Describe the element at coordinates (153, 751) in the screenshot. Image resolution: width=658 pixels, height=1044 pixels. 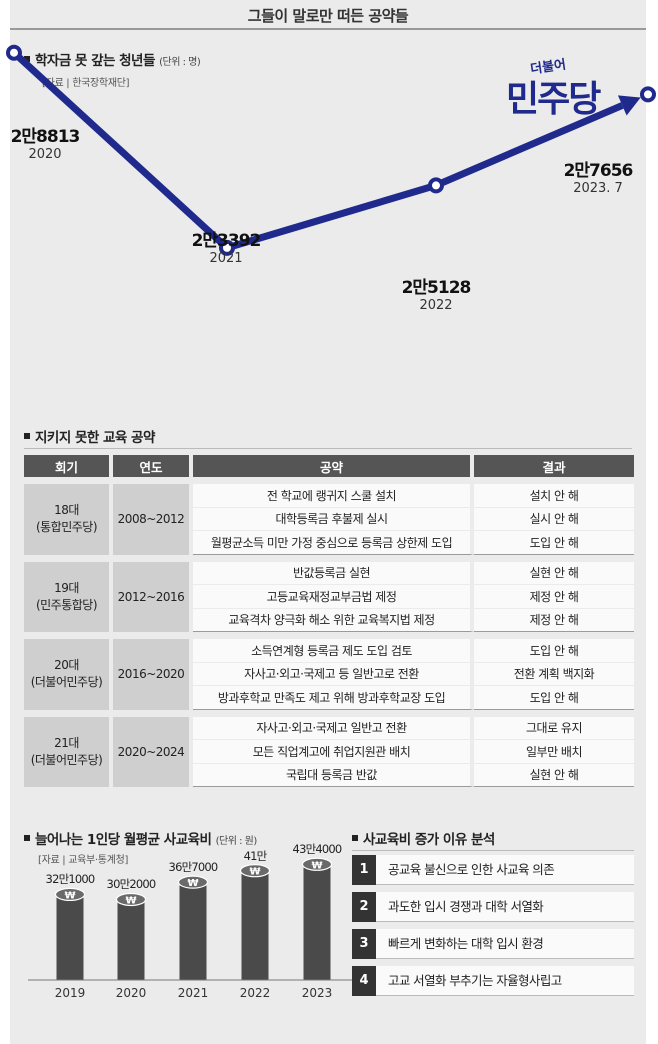
I see `year-cell: 2020~2024` at that location.